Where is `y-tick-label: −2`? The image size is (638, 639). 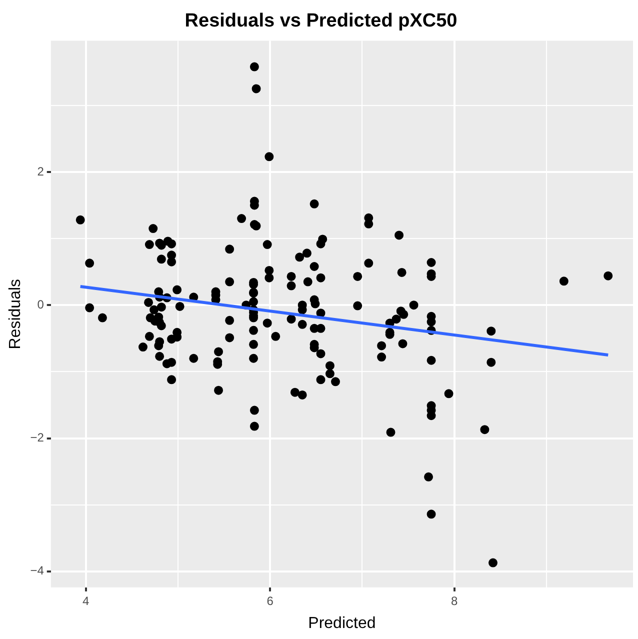
y-tick-label: −2 is located at coordinates (37, 437).